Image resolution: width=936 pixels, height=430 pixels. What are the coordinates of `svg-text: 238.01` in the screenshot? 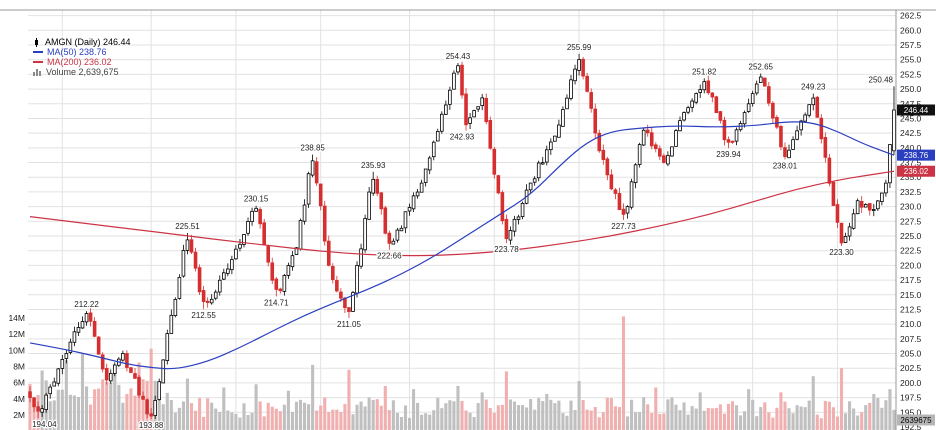 It's located at (785, 166).